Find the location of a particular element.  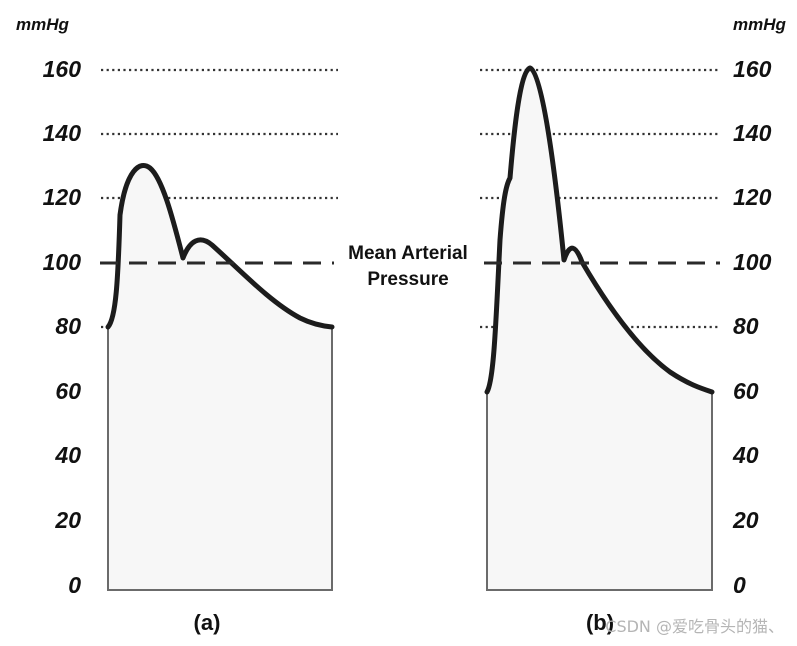

right-tick-60: 60 is located at coordinates (746, 391).